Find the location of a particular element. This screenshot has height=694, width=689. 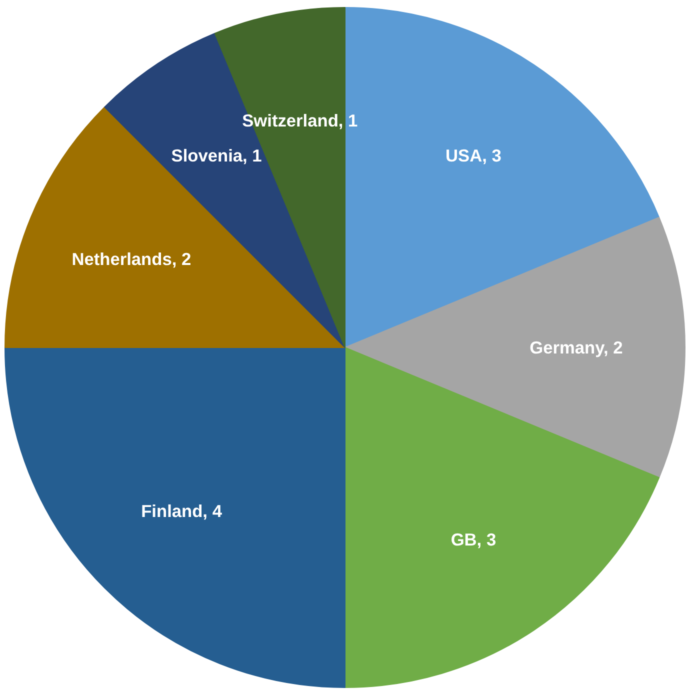

slice-label: Switzerland, 1 is located at coordinates (300, 120).